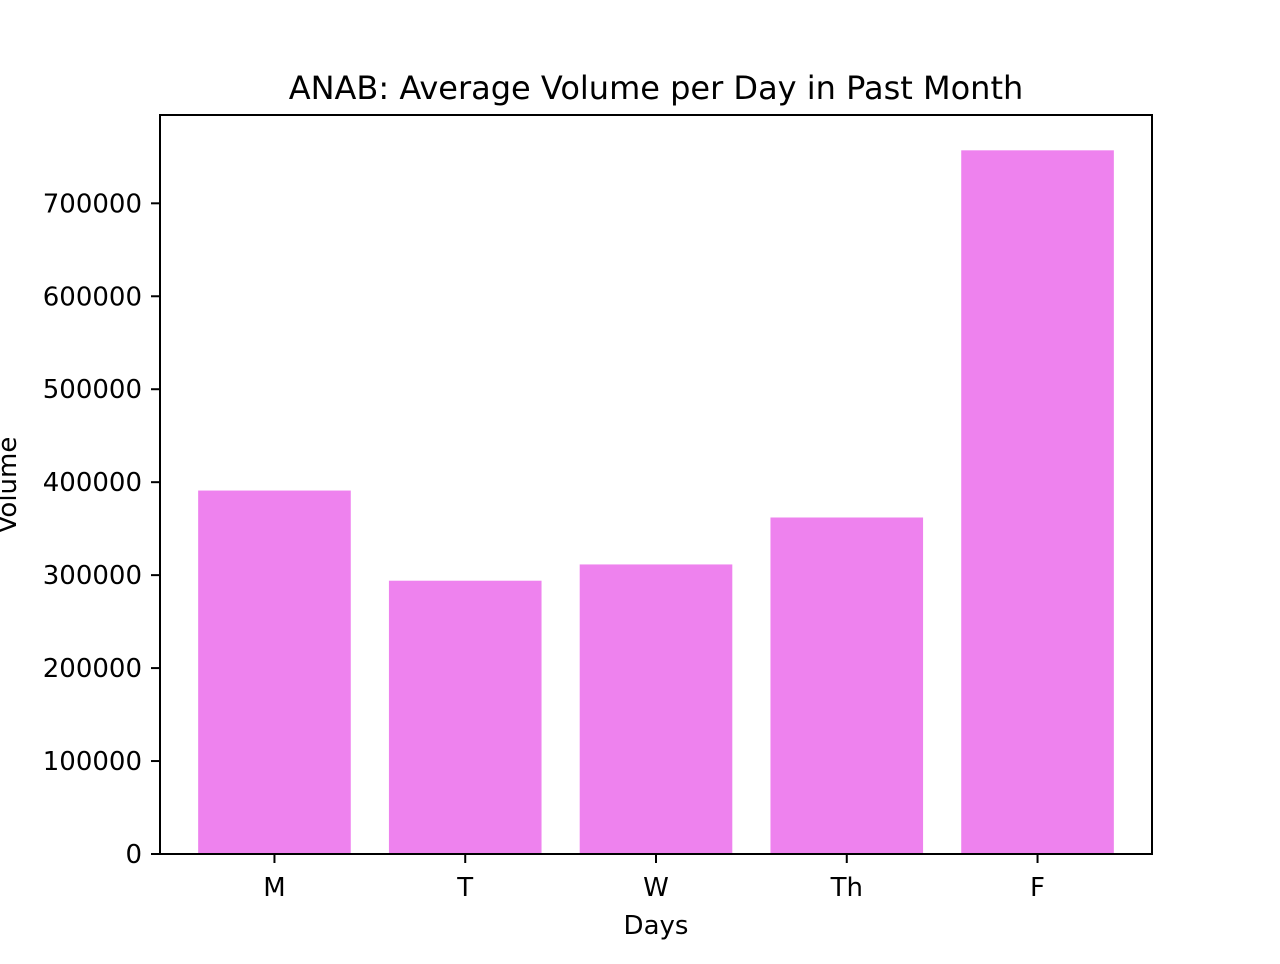  I want to click on bar-th, so click(847, 685).